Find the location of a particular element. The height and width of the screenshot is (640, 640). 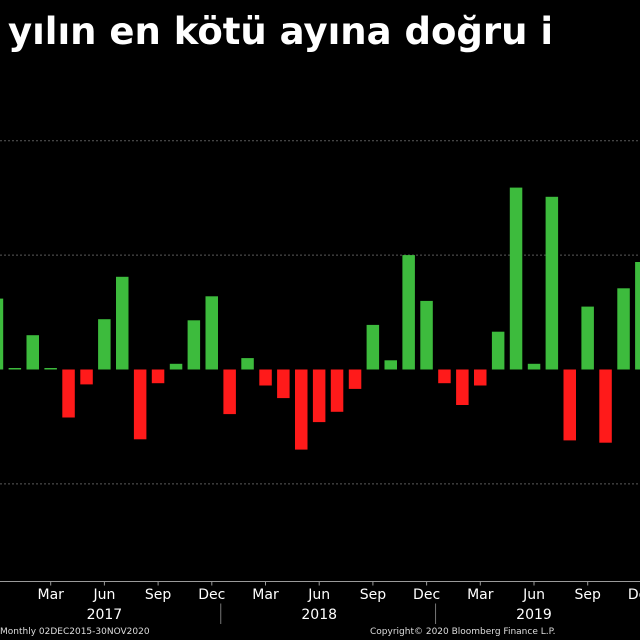

footer-range-label: Monthly 02DEC2015-30NOV2020 is located at coordinates (75, 632).